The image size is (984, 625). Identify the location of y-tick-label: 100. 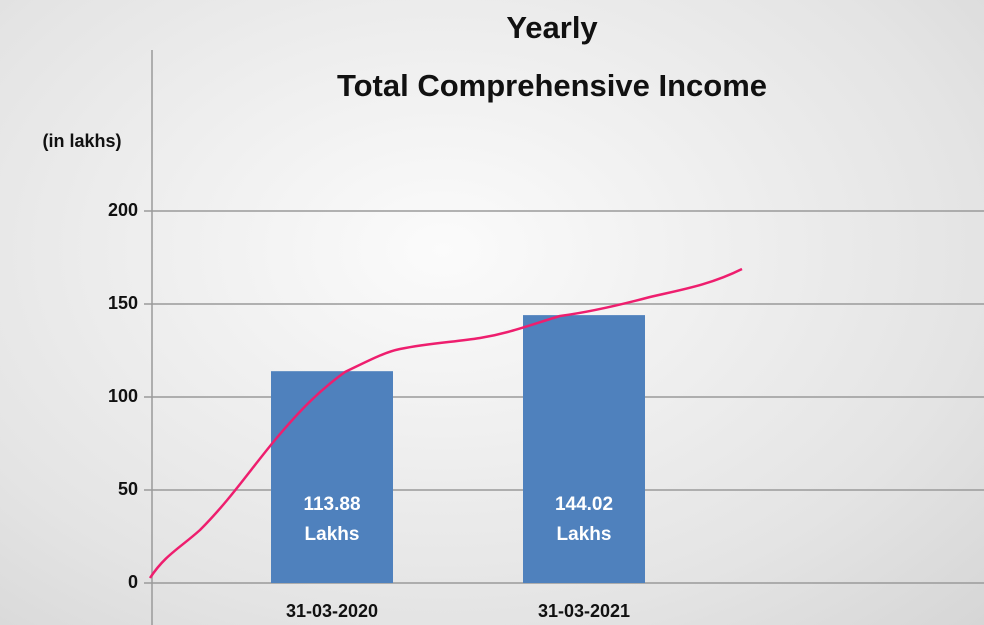
(123, 396).